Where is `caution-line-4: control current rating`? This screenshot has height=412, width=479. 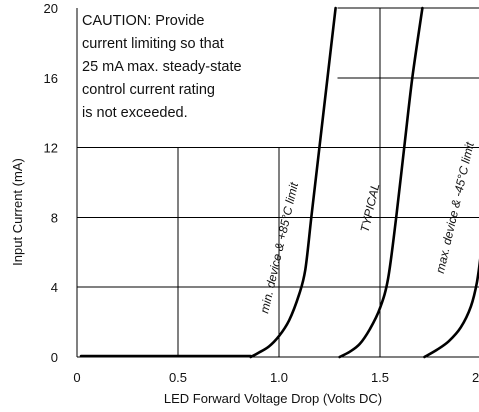 caution-line-4: control current rating is located at coordinates (148, 90).